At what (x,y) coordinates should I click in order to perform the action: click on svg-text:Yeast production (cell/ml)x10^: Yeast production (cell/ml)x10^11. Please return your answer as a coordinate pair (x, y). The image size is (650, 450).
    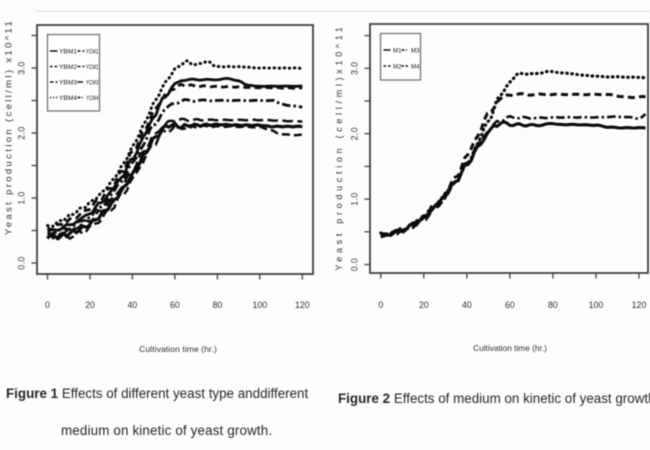
    Looking at the image, I should click on (339, 146).